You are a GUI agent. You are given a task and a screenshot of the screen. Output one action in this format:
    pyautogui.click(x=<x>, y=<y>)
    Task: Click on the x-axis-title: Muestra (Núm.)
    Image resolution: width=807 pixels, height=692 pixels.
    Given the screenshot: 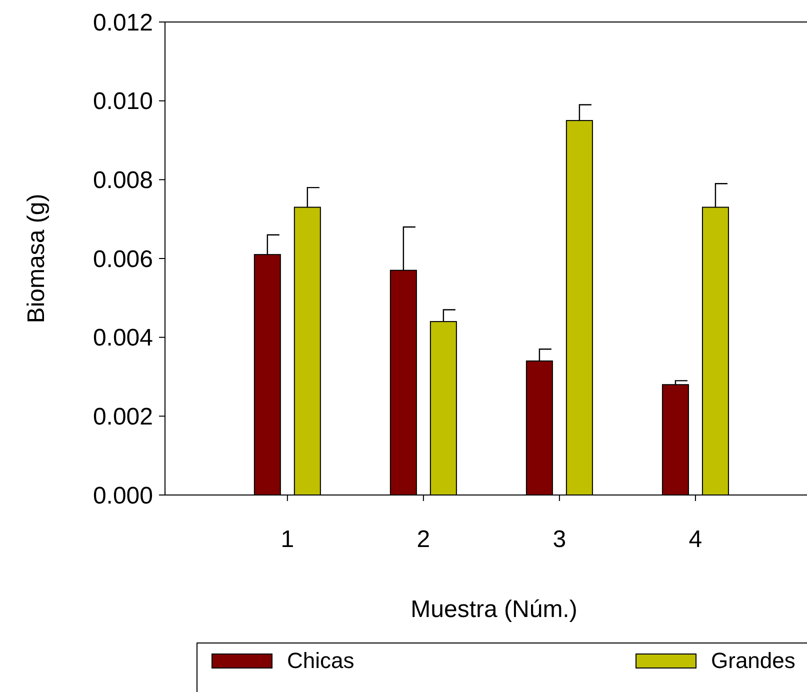 What is the action you would take?
    pyautogui.click(x=494, y=609)
    